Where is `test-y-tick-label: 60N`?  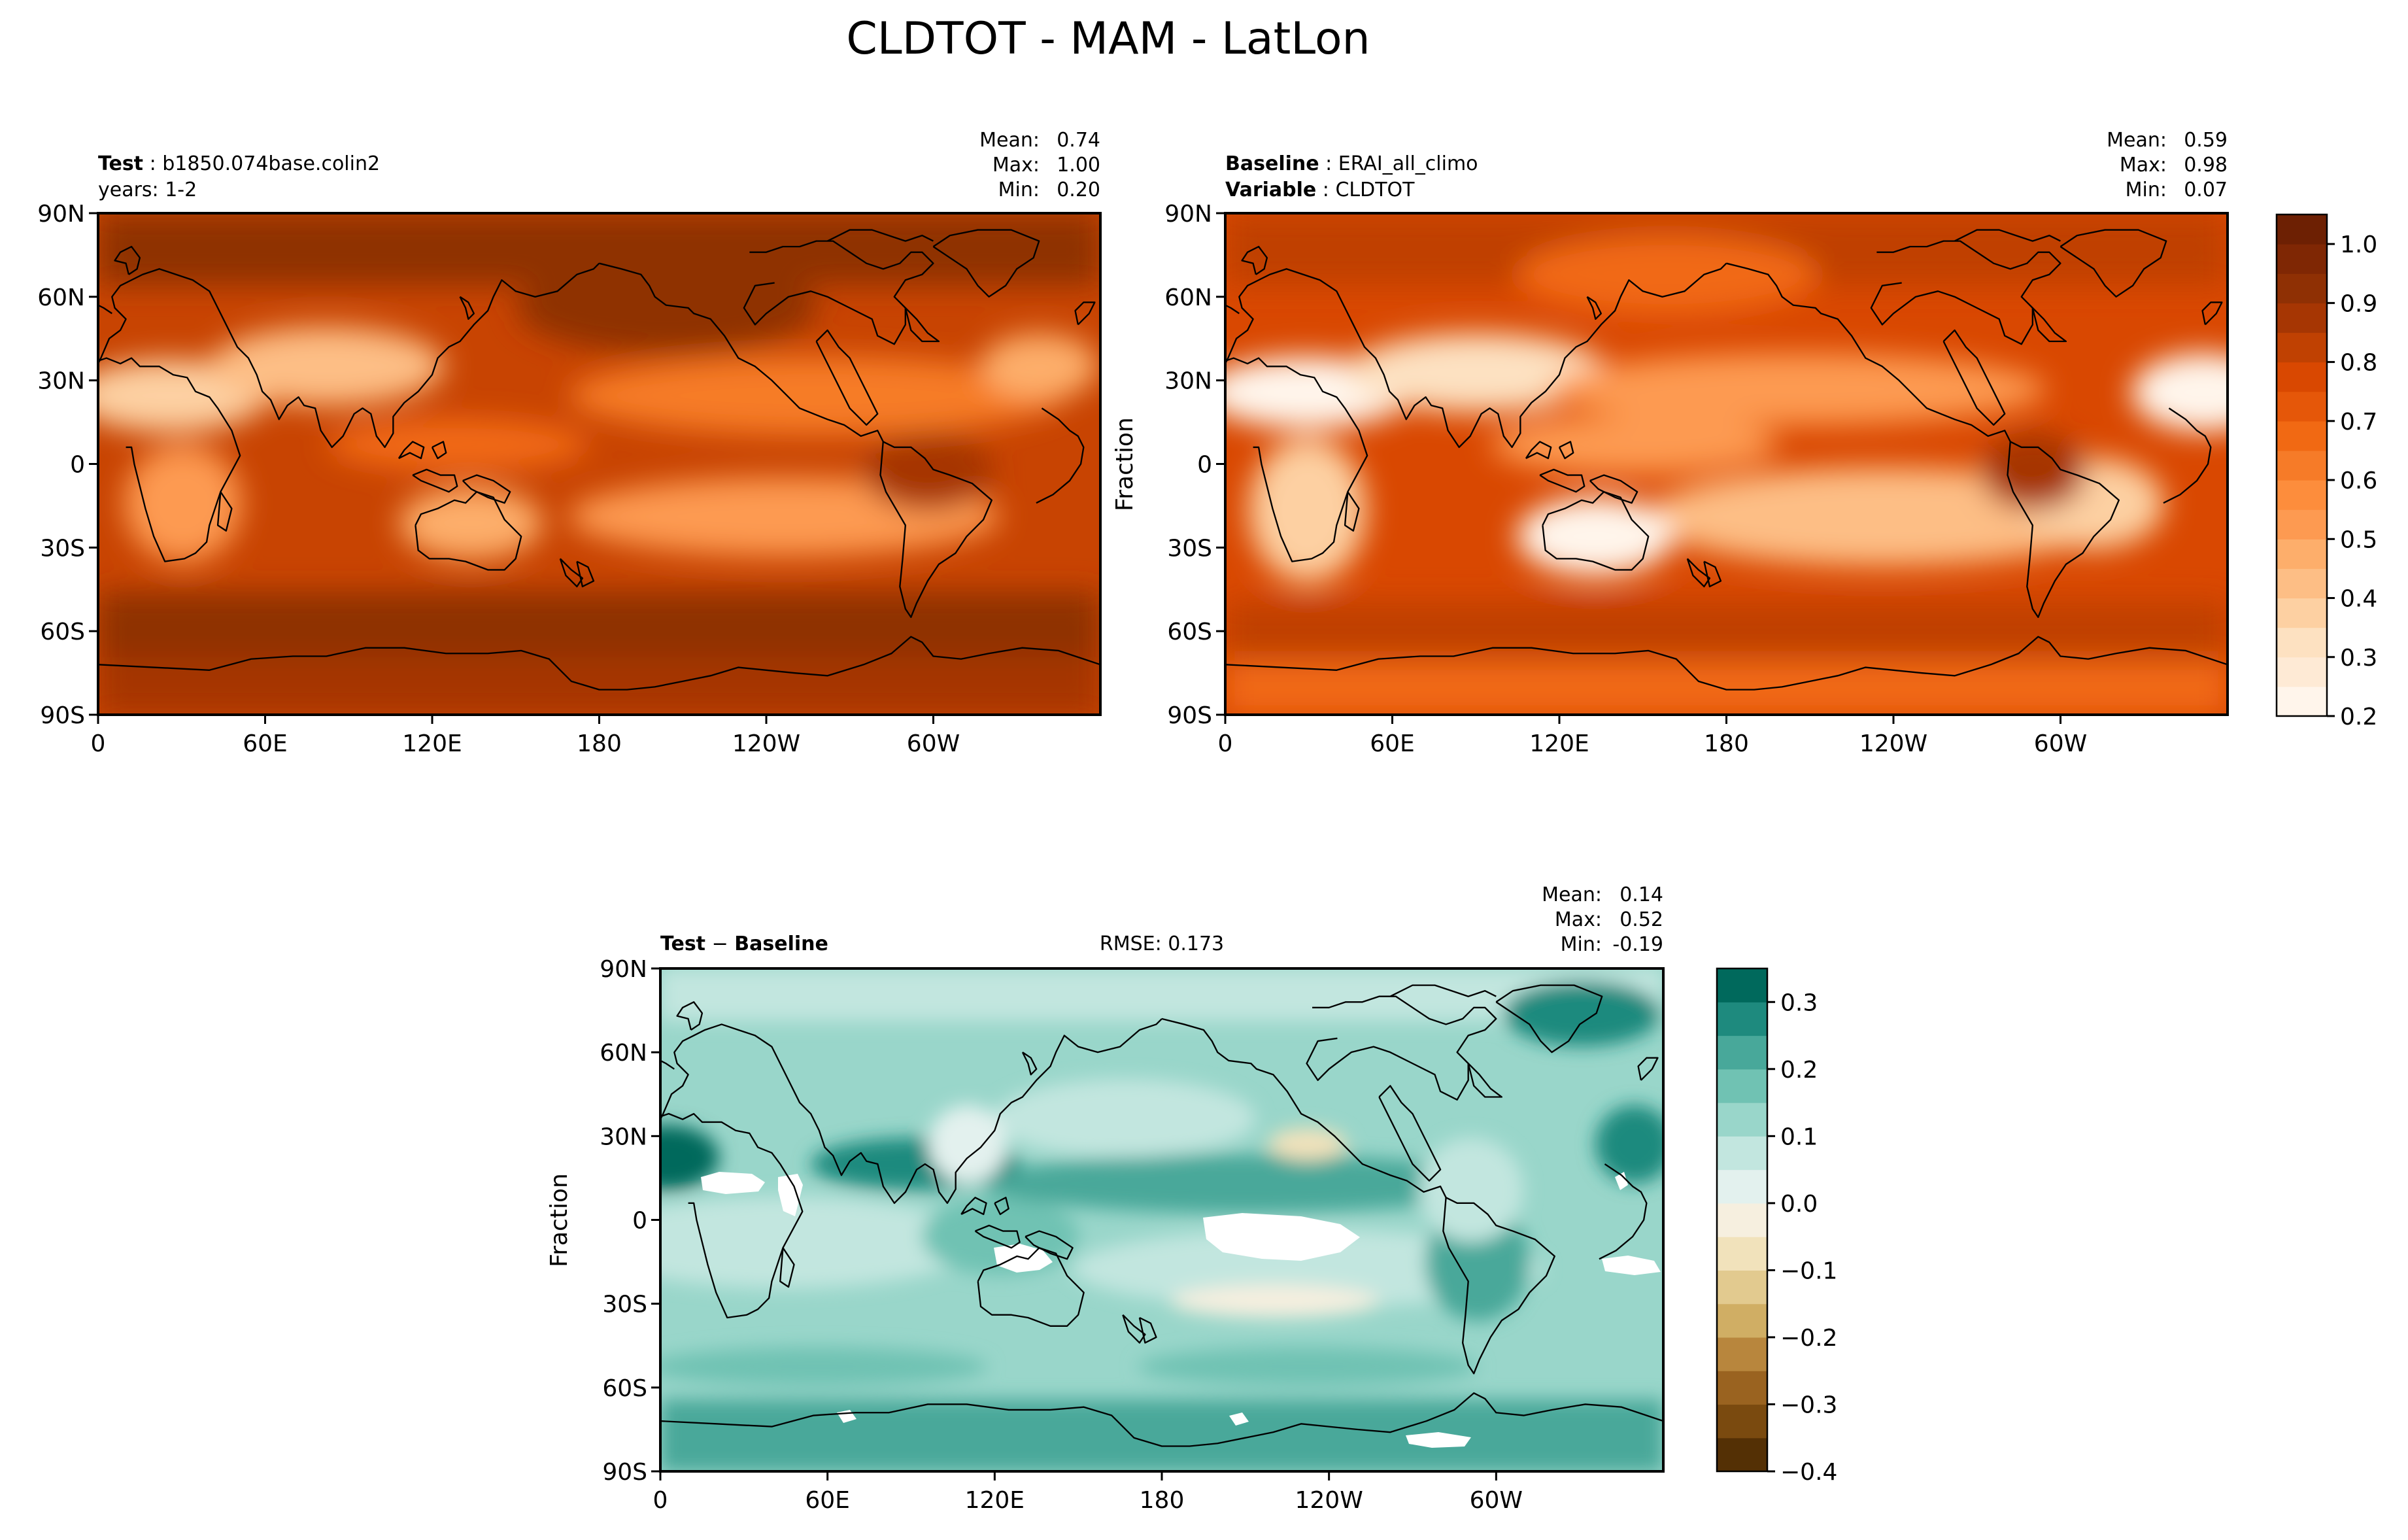
test-y-tick-label: 60N is located at coordinates (61, 297).